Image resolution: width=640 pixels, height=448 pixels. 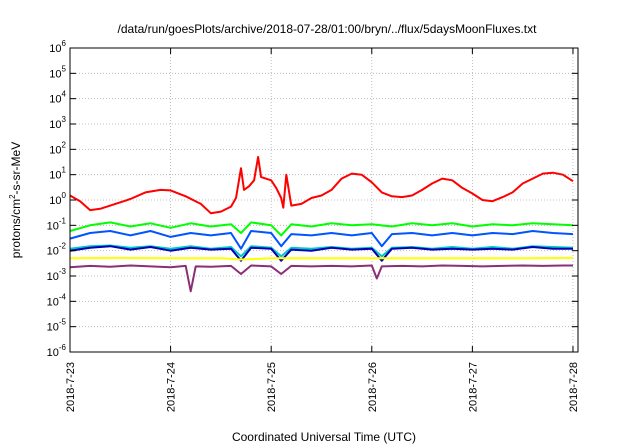 What do you see at coordinates (57, 47) in the screenshot?
I see `y-tick-label: 10⁶` at bounding box center [57, 47].